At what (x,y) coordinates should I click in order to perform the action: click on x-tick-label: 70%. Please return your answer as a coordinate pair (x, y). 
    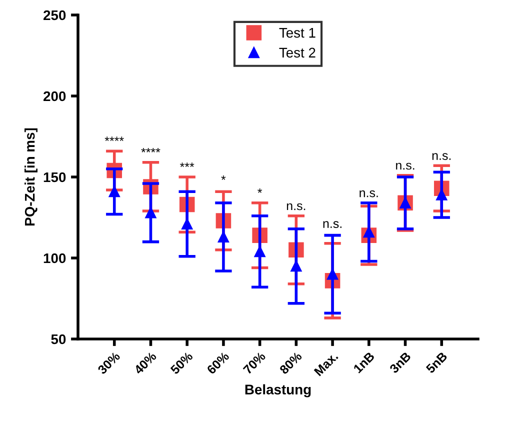
    Looking at the image, I should click on (254, 363).